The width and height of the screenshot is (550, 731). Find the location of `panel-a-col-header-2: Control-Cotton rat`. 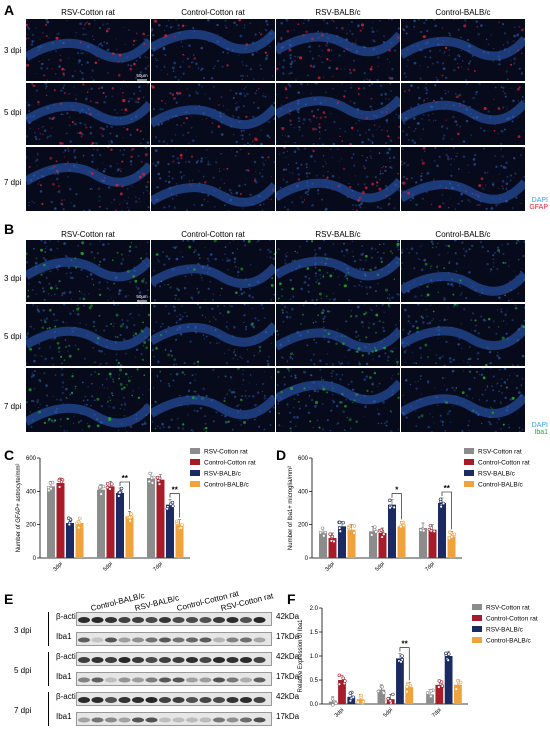

panel-a-col-header-2: Control-Cotton rat is located at coordinates (213, 12).